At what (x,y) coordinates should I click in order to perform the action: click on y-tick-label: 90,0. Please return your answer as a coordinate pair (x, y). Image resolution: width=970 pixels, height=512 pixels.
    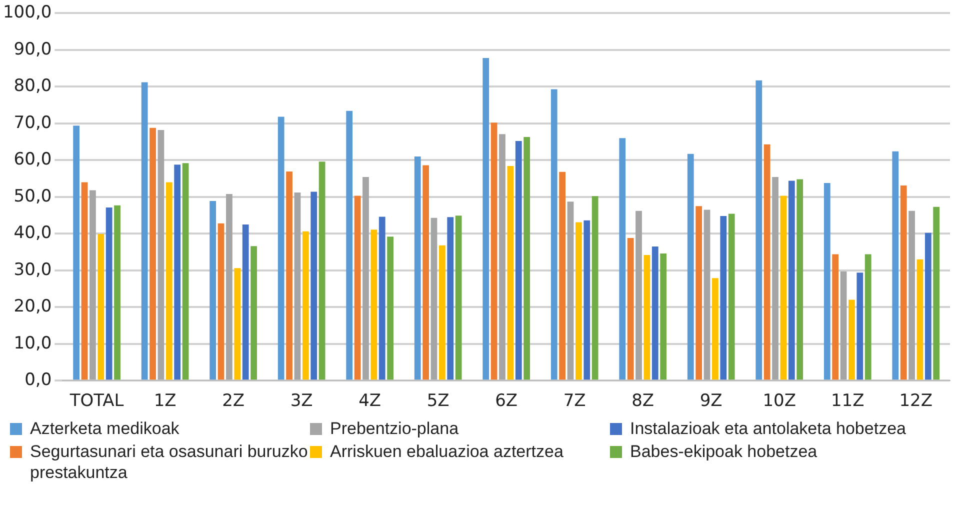
    Looking at the image, I should click on (33, 49).